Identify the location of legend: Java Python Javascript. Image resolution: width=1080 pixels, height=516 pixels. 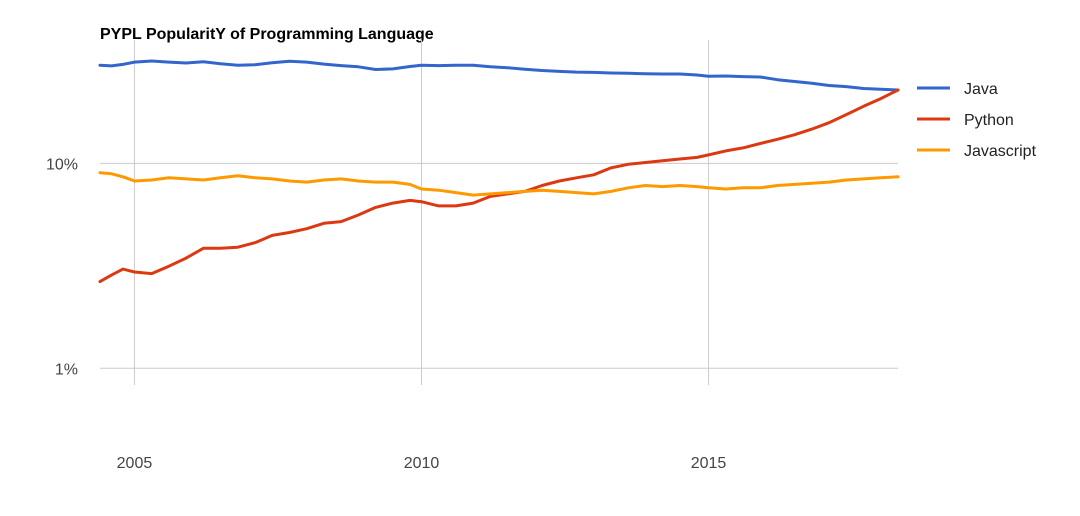
(977, 120).